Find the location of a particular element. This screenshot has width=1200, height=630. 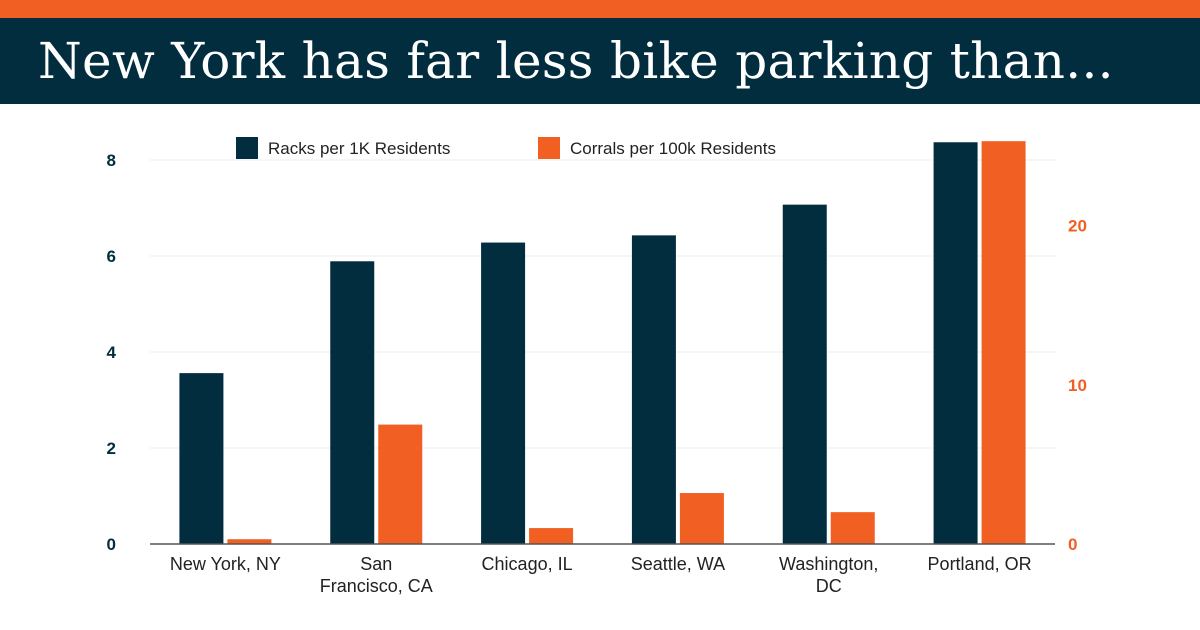

y-right-tick-label: 0 is located at coordinates (1072, 544).